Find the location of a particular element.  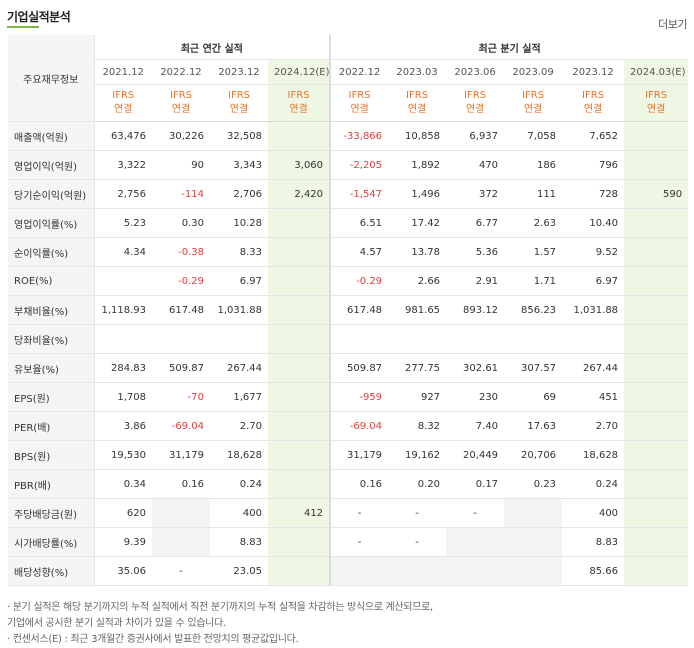

quarter-value-cell: -69.04 is located at coordinates (359, 426).